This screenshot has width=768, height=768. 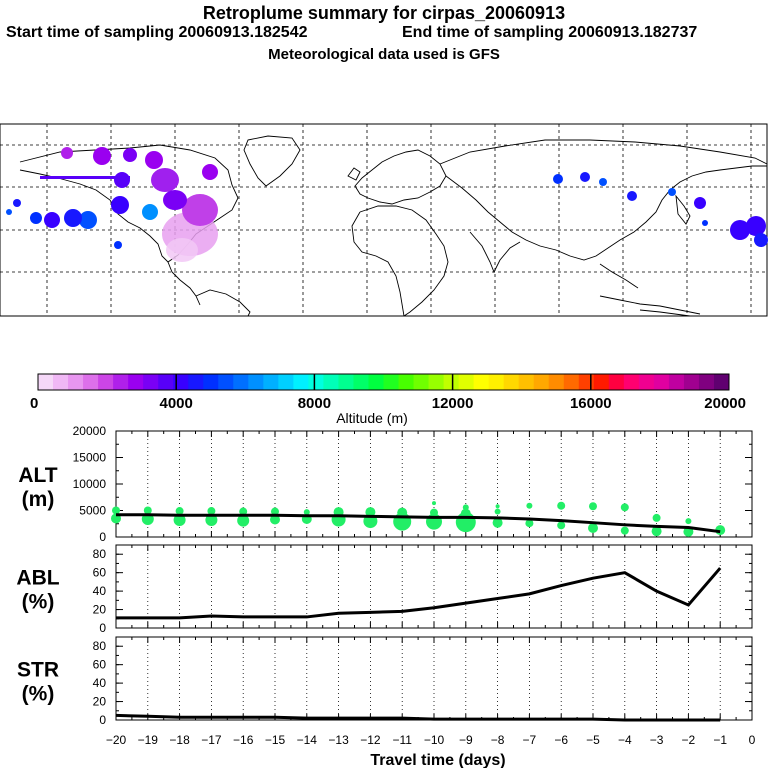 I want to click on plume-track, so click(x=85, y=177).